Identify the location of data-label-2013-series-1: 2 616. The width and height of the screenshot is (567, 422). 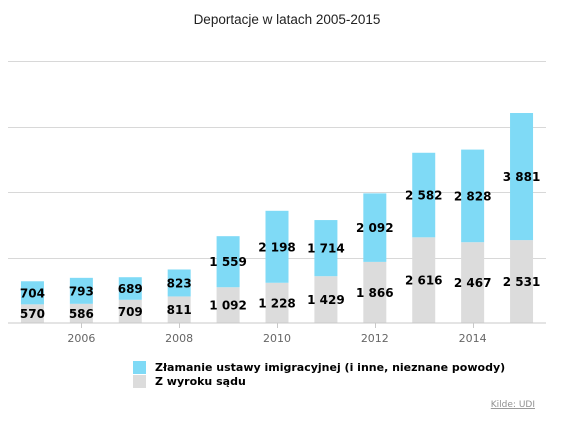
(424, 281).